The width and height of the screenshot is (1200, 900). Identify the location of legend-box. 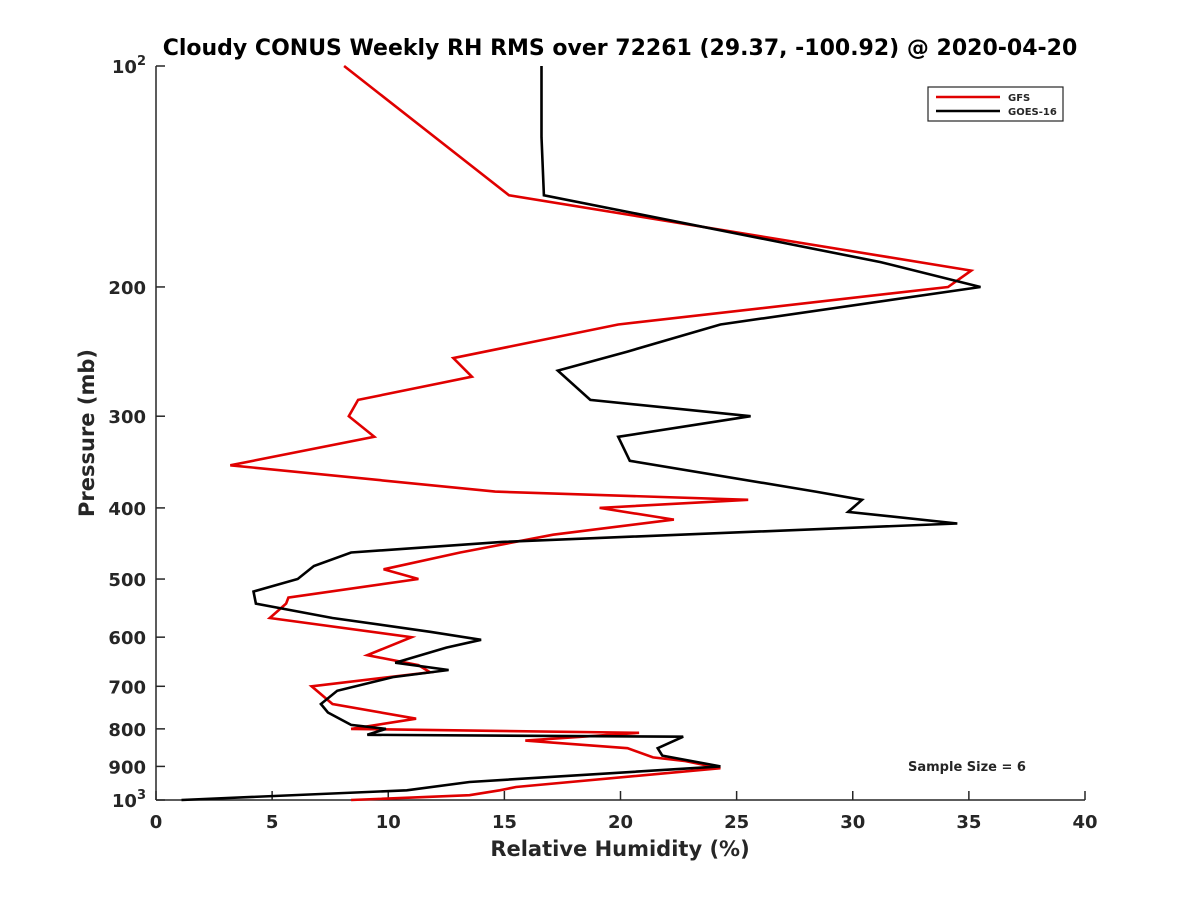
(995, 104).